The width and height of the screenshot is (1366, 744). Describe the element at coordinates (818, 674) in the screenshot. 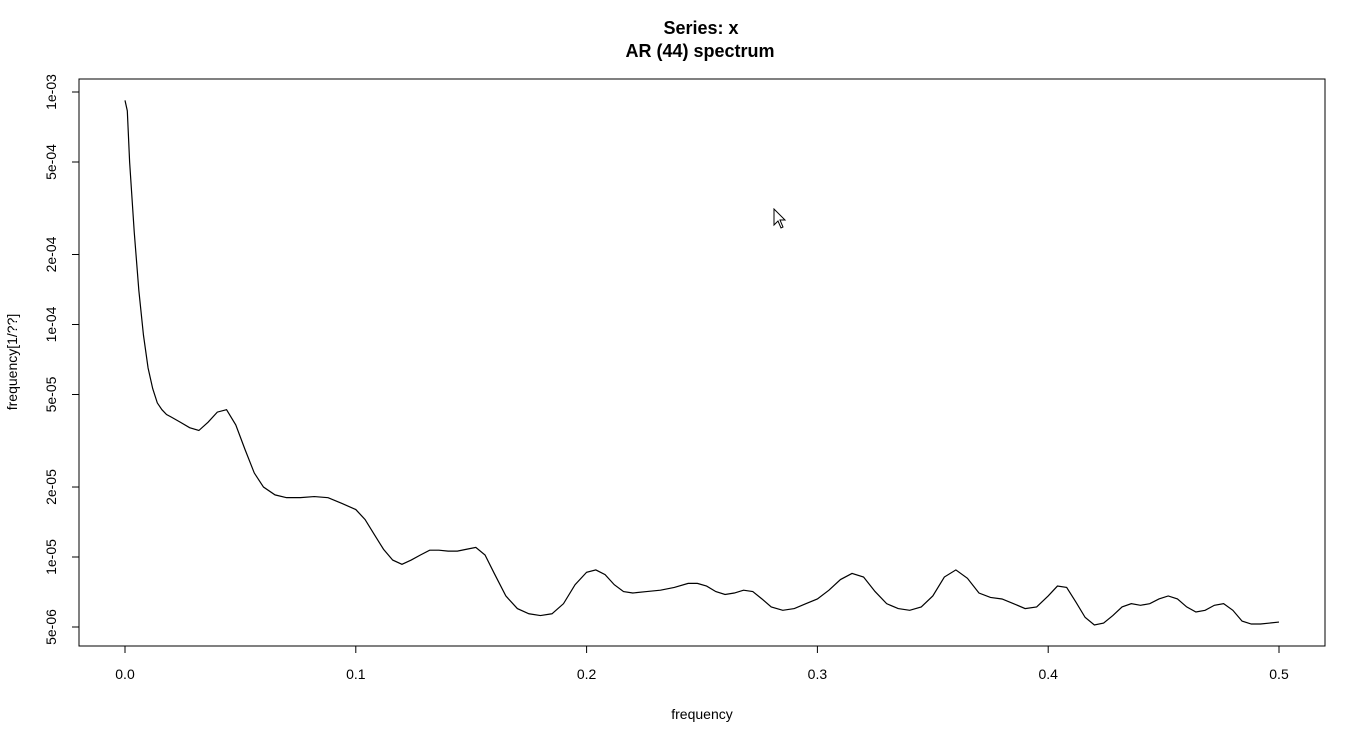

I see `x-tick-label: 0.3` at that location.